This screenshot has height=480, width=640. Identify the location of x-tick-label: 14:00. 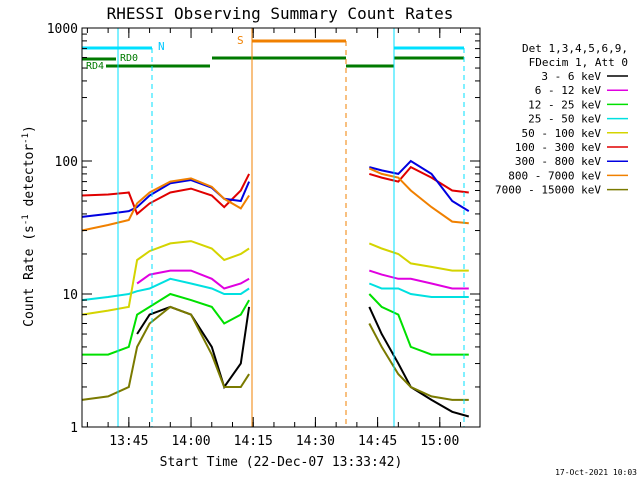
(190, 441).